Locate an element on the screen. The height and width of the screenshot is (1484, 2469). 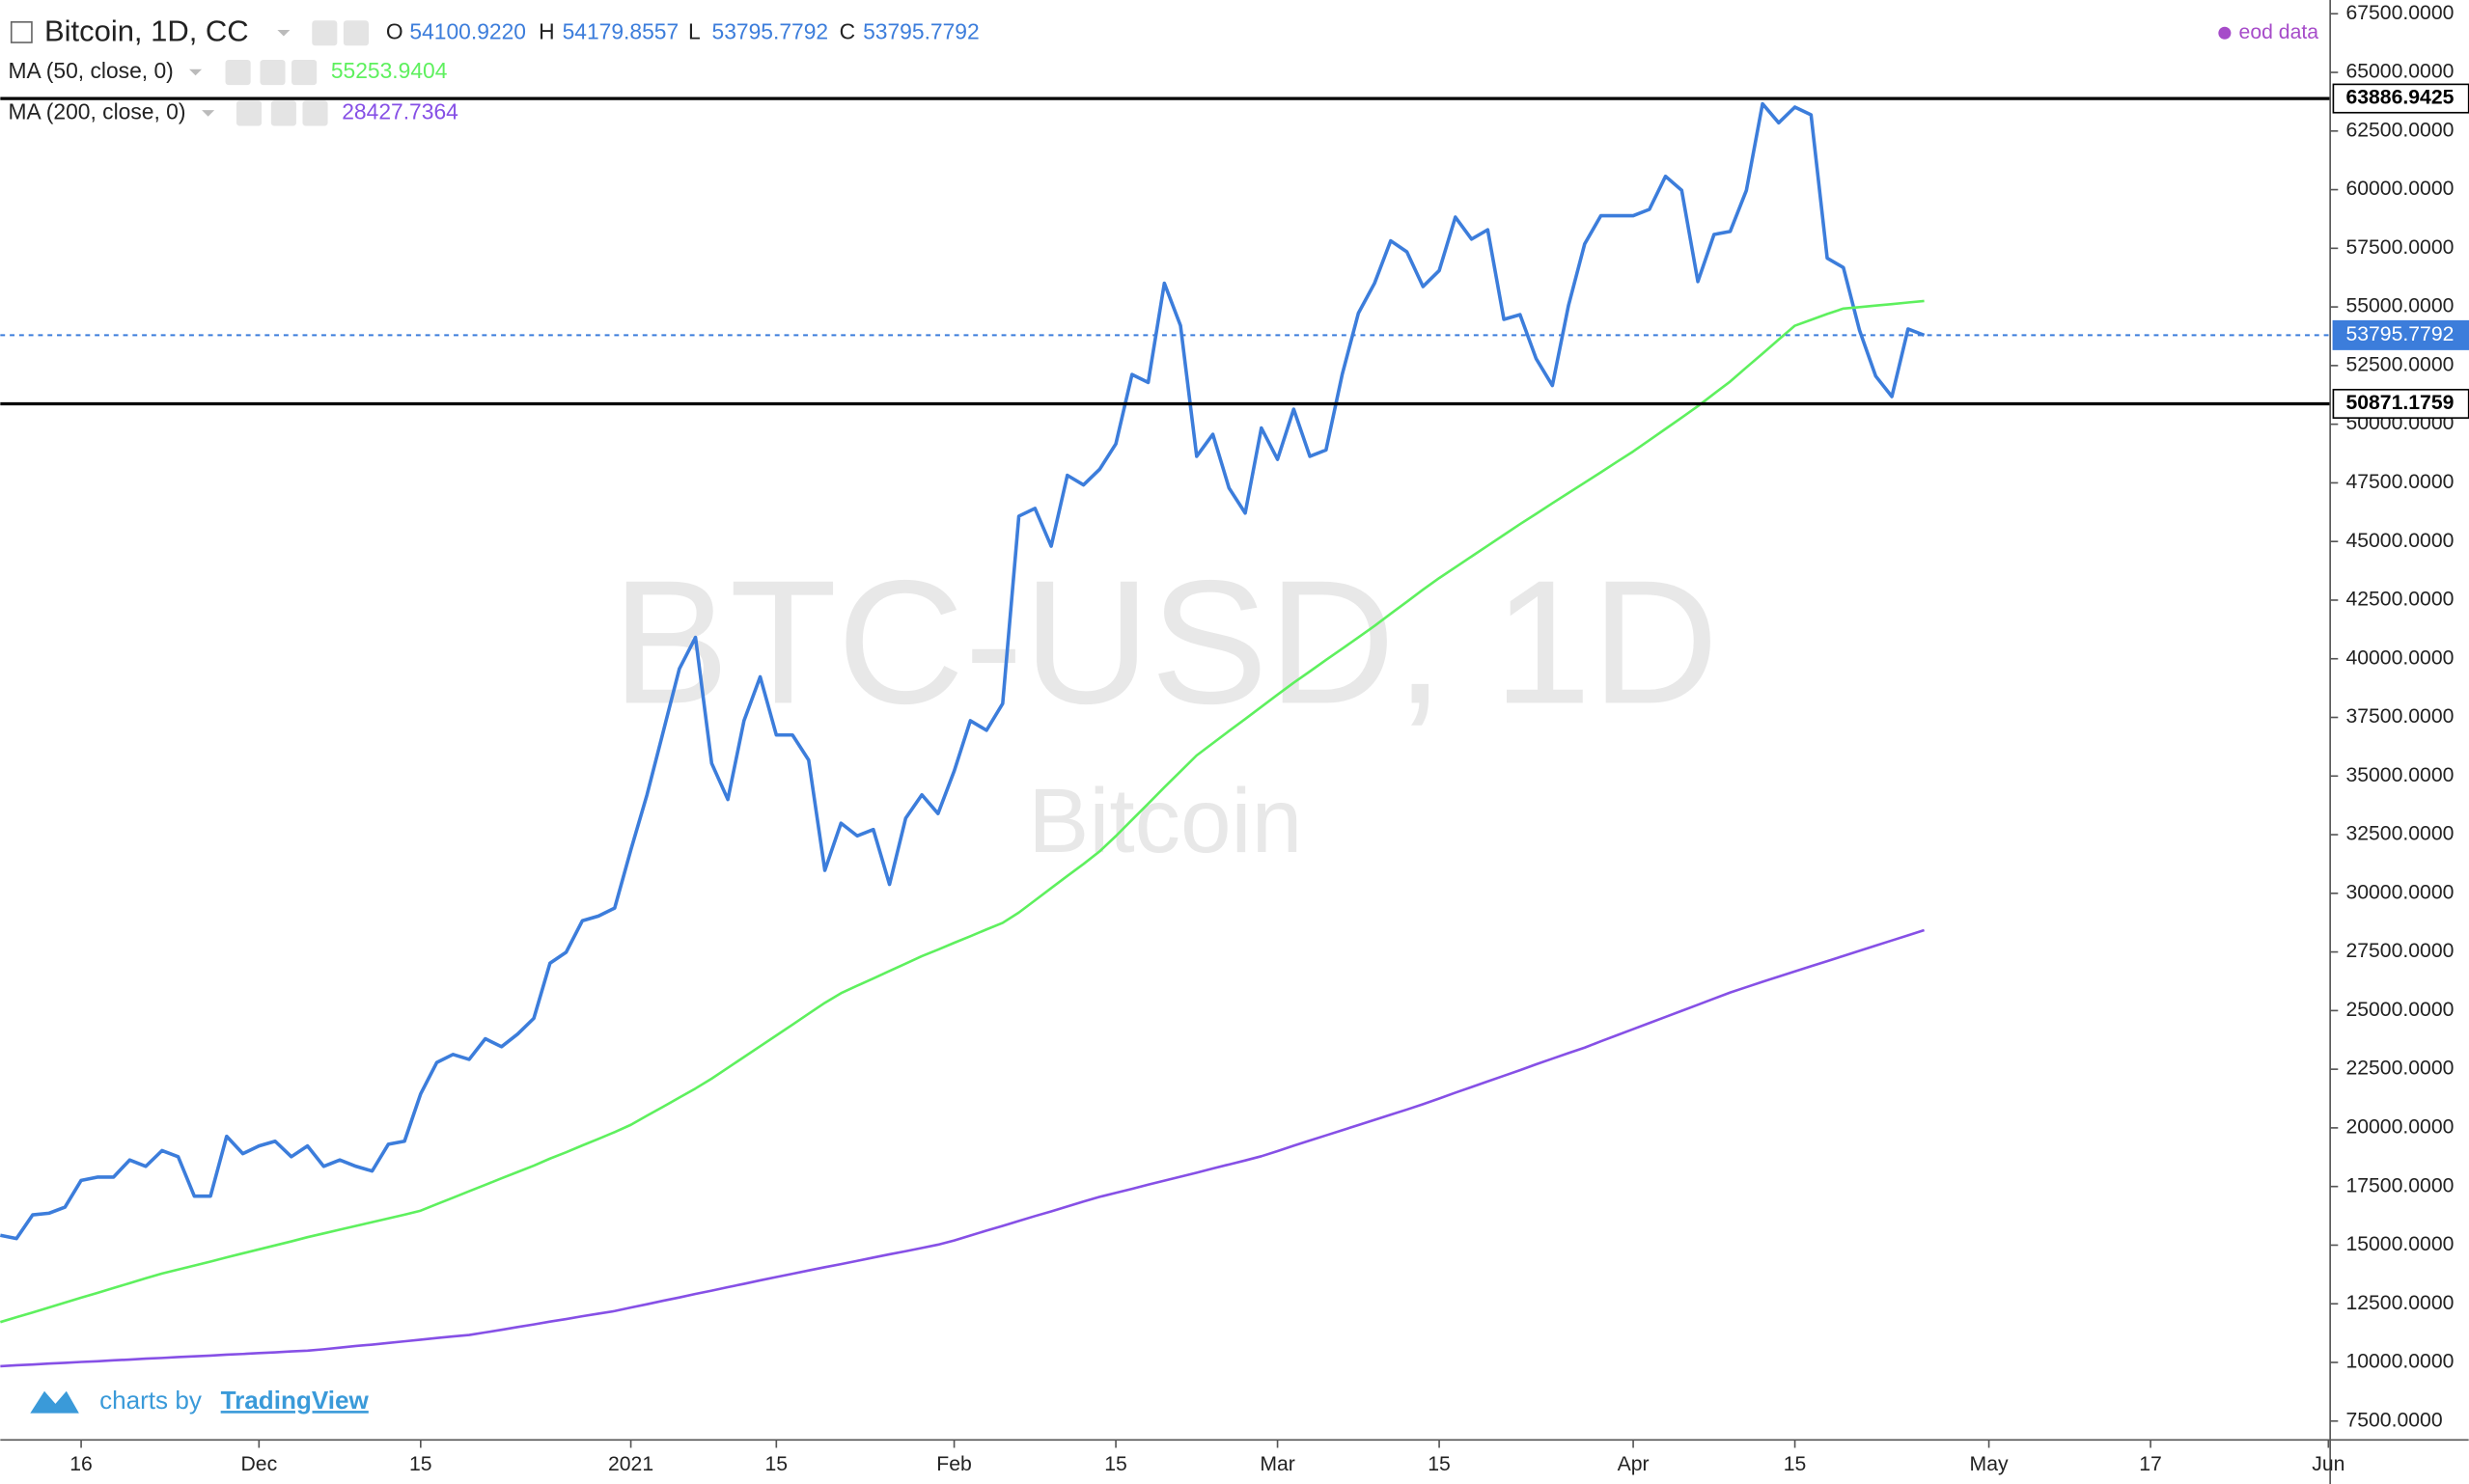
y-tick-label: 15000.0000 is located at coordinates (2399, 1244).